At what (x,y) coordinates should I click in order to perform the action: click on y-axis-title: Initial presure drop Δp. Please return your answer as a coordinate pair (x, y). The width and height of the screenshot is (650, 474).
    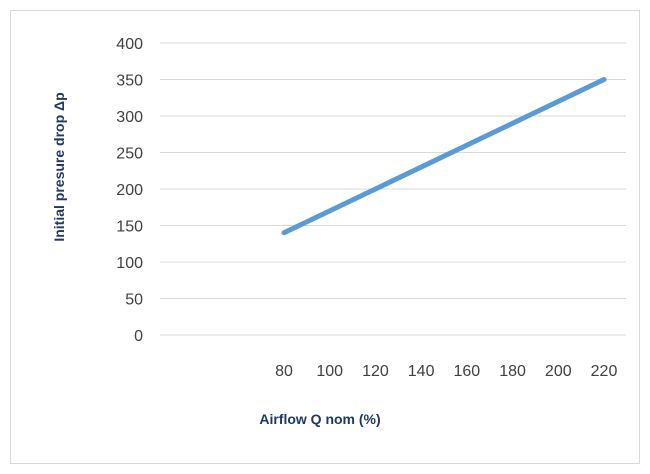
    Looking at the image, I should click on (59, 166).